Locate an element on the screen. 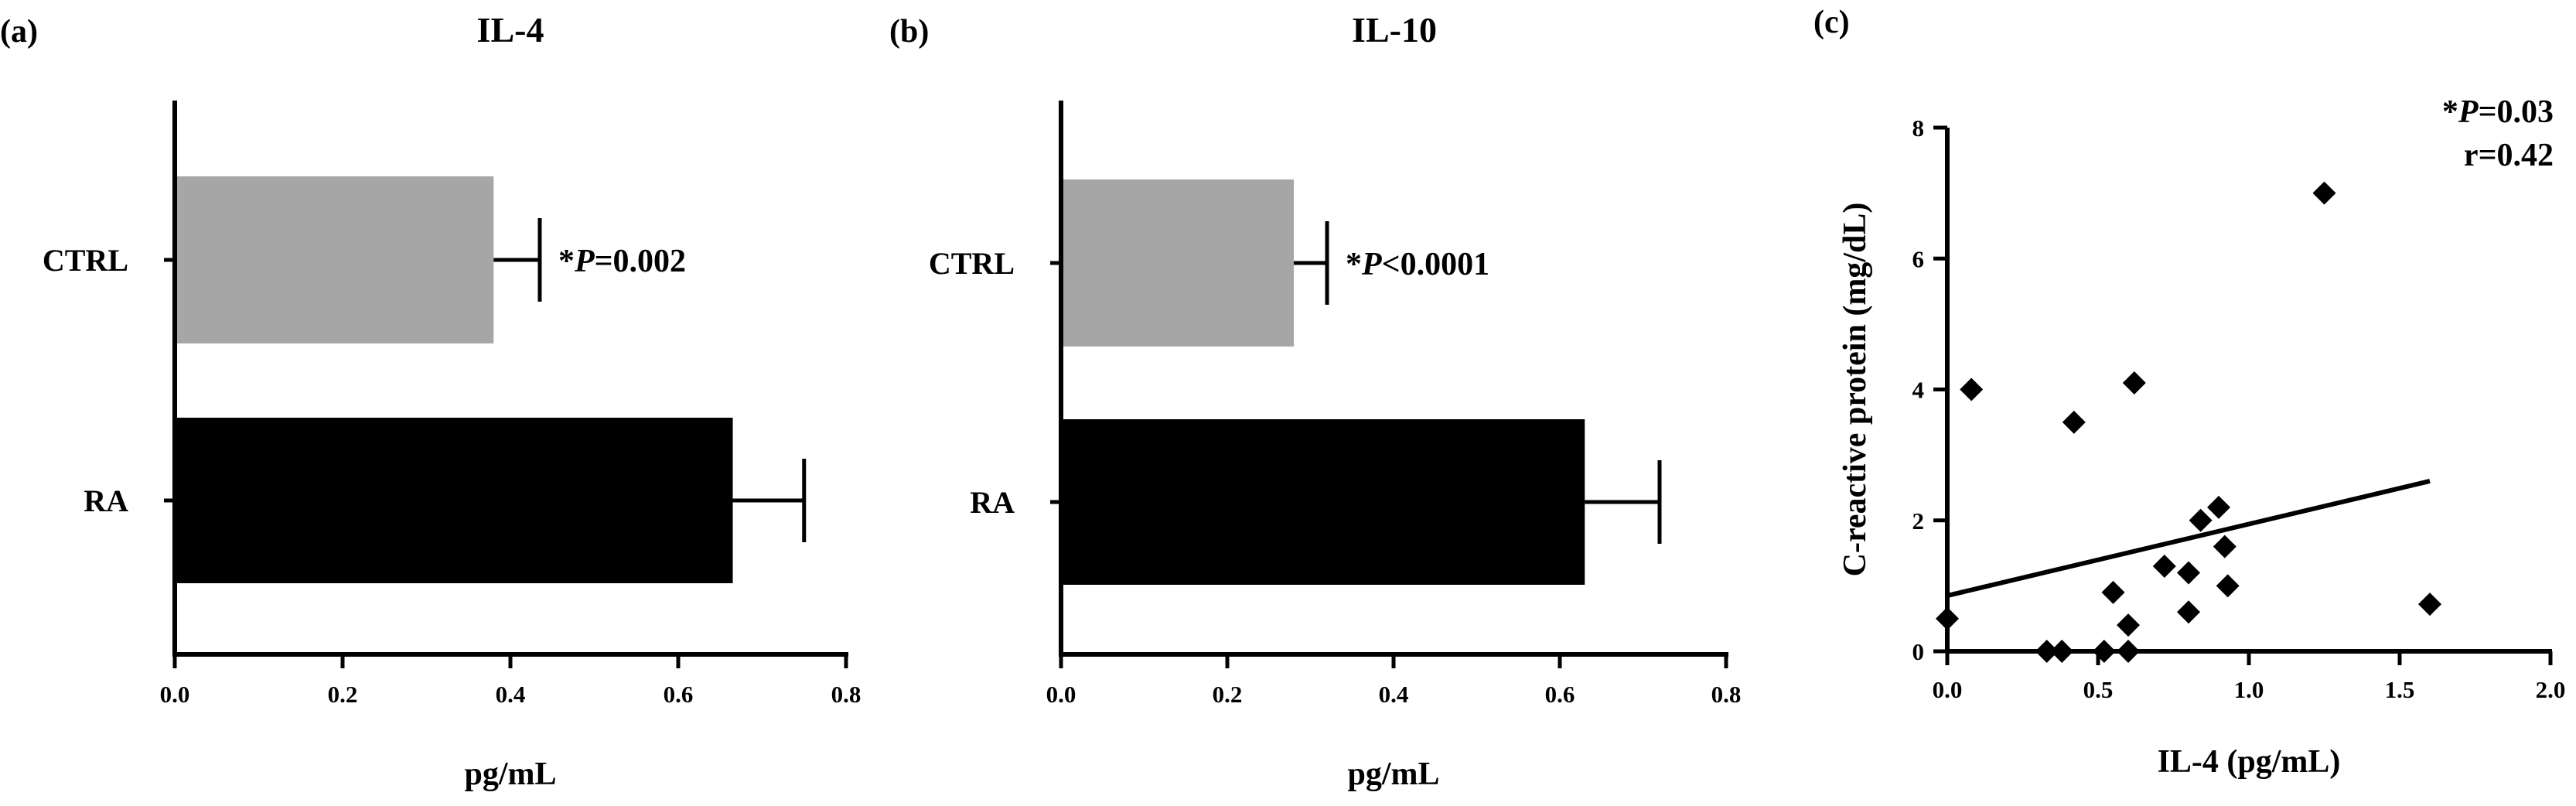 This screenshot has width=2576, height=806. significance-annotation-value: =0.03 is located at coordinates (2516, 112).